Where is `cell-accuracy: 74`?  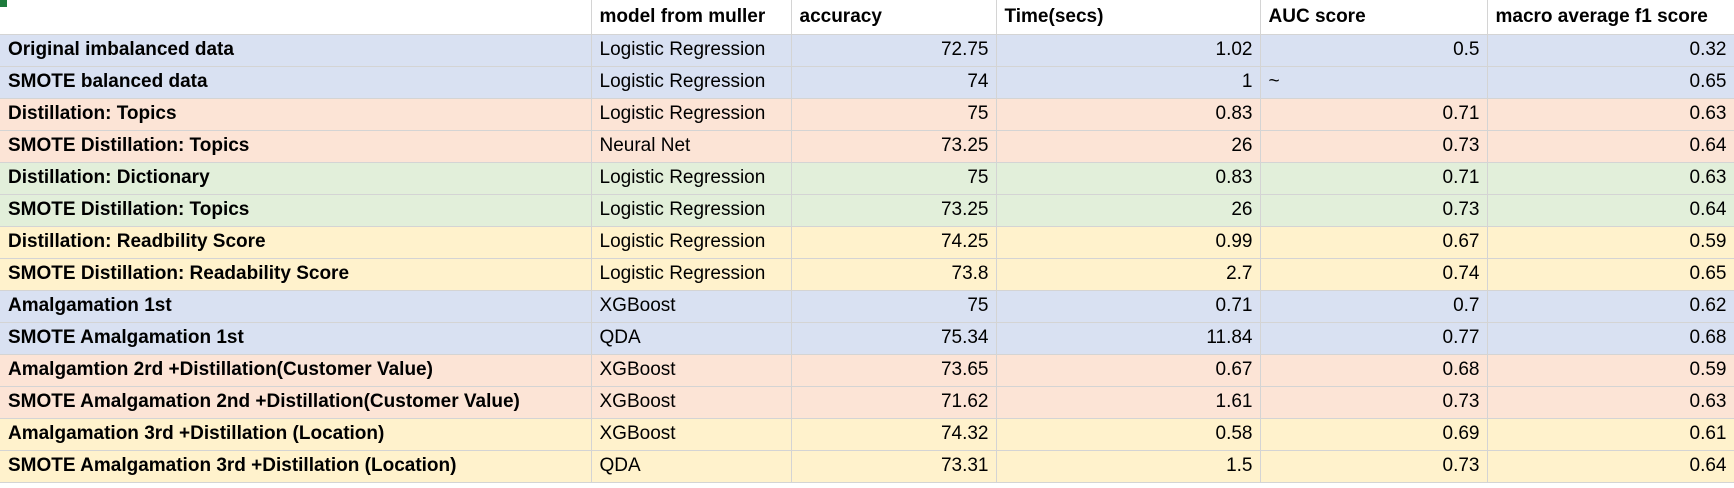
cell-accuracy: 74 is located at coordinates (894, 82).